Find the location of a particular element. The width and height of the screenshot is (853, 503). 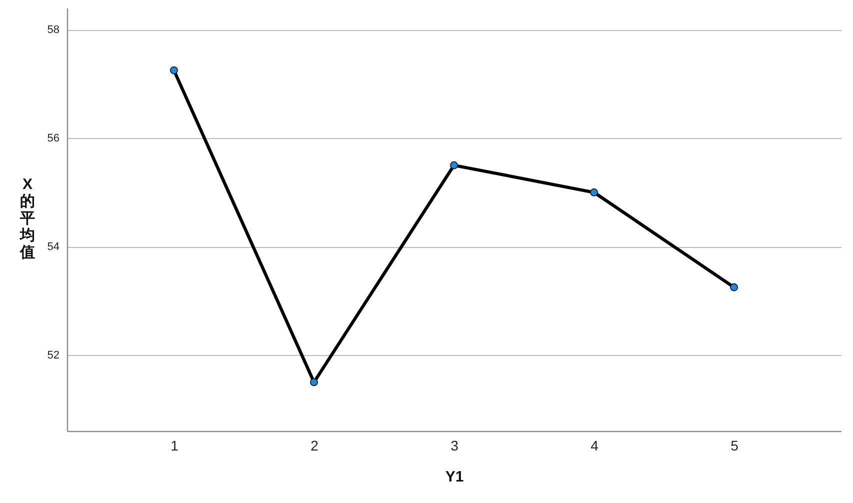

y-tick-label: 54 is located at coordinates (53, 247).